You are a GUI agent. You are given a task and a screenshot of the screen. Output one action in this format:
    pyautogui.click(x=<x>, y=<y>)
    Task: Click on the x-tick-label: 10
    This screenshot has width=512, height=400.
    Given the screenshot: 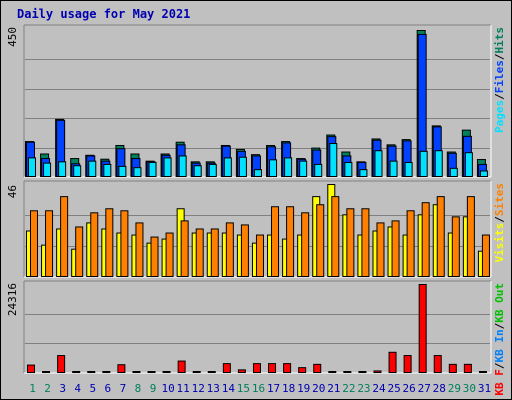 What is the action you would take?
    pyautogui.click(x=167, y=388)
    